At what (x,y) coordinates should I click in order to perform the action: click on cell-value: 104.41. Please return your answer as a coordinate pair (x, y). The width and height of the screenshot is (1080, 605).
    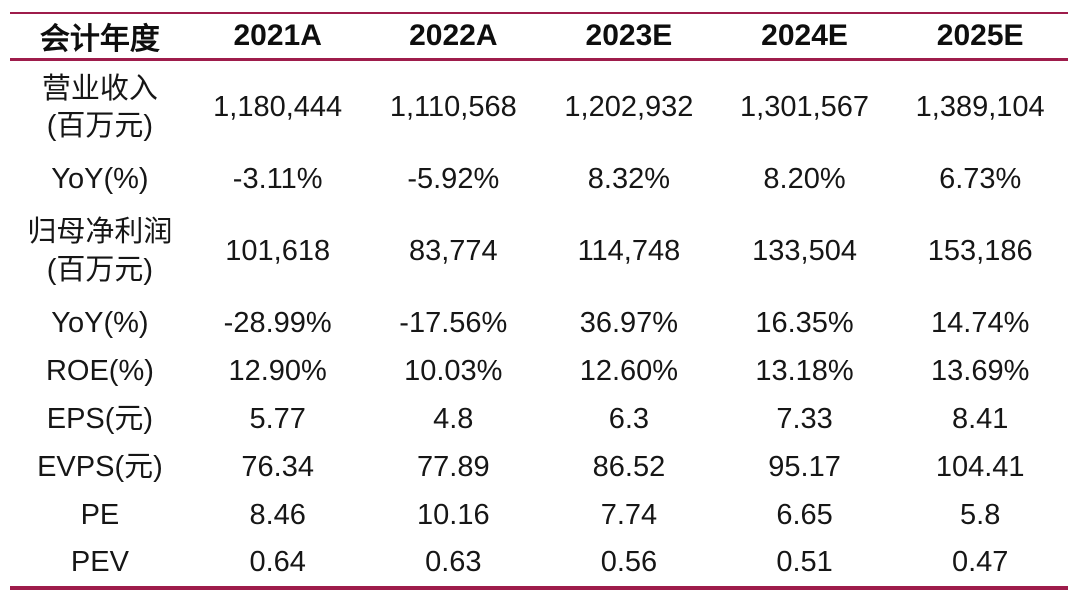
    Looking at the image, I should click on (980, 466).